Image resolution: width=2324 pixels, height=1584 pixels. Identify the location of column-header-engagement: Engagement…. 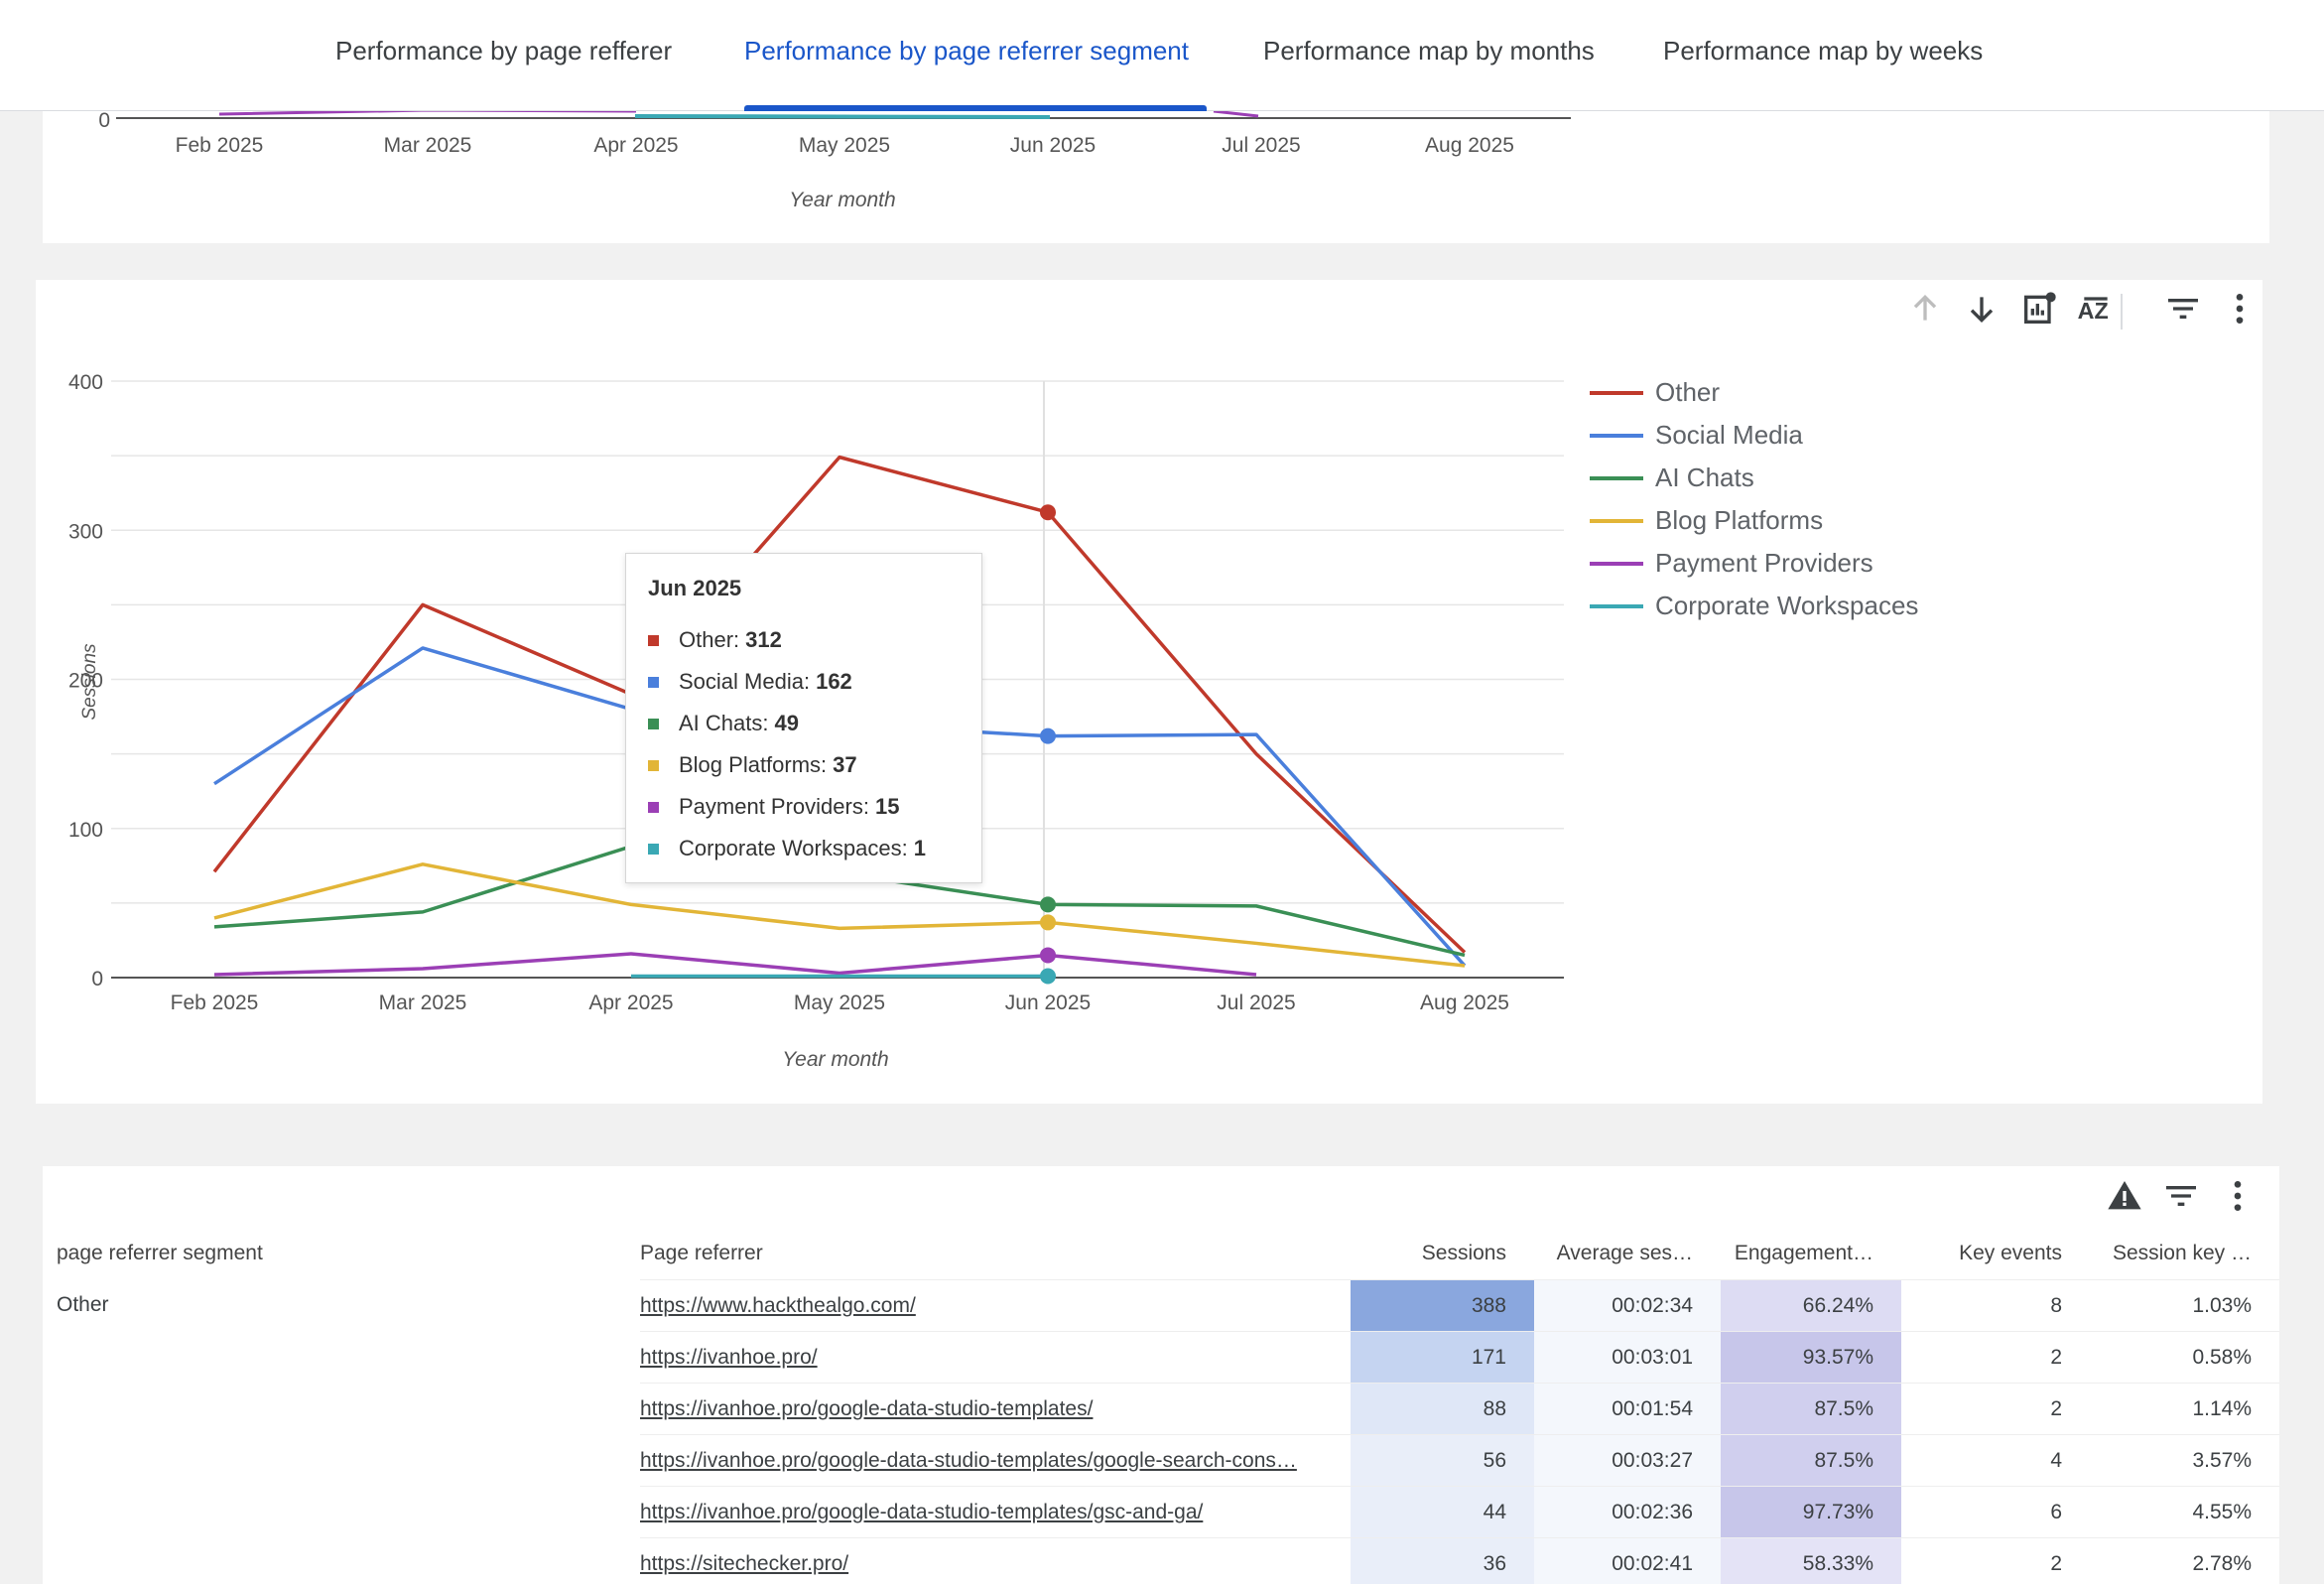
(1803, 1253).